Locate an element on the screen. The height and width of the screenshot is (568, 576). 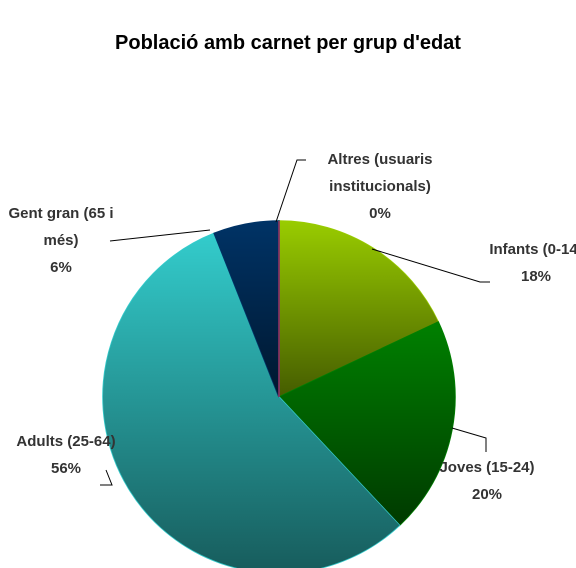
slice-label: Joves (15-24) 20% is located at coordinates (487, 481).